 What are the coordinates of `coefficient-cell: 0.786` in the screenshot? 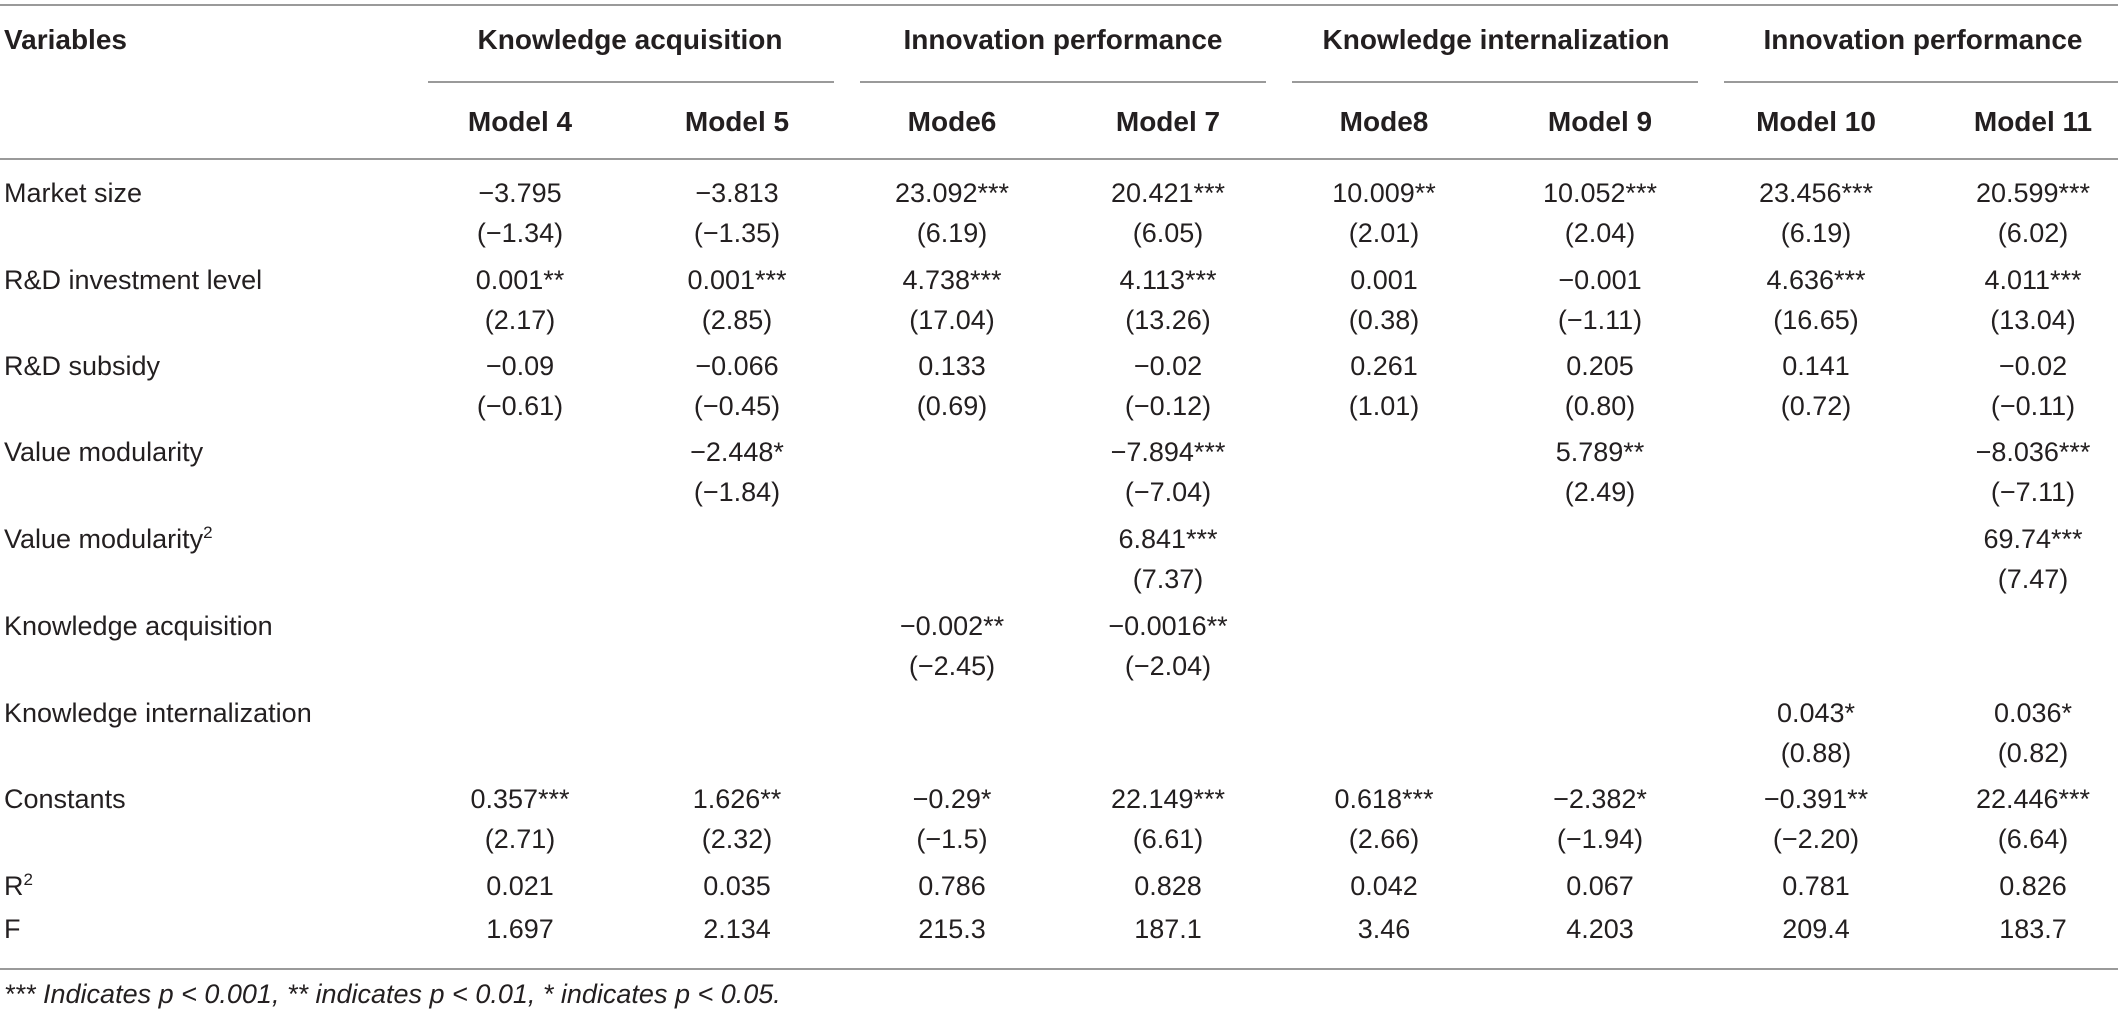 It's located at (952, 886).